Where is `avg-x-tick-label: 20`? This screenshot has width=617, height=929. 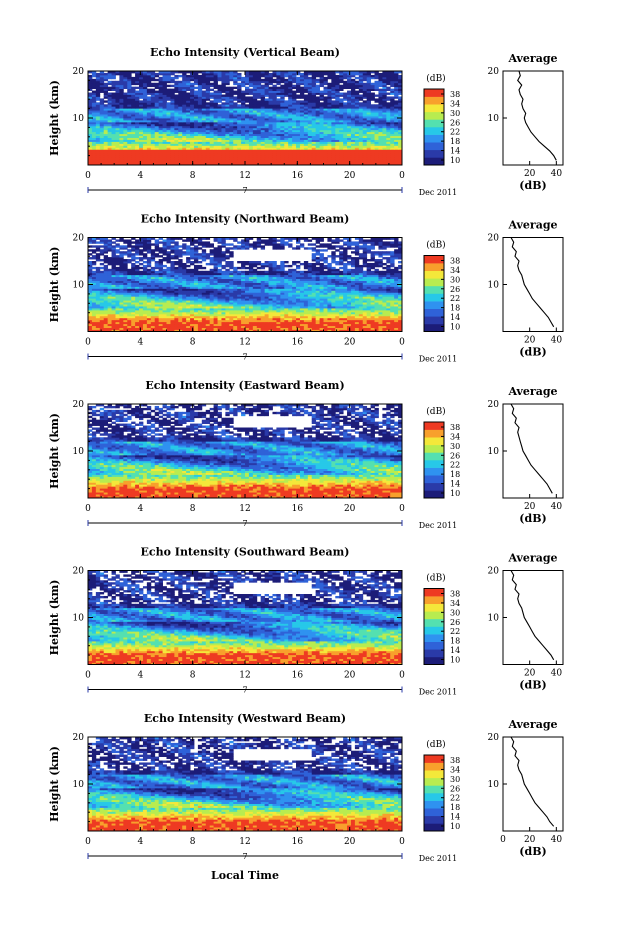 avg-x-tick-label: 20 is located at coordinates (530, 174).